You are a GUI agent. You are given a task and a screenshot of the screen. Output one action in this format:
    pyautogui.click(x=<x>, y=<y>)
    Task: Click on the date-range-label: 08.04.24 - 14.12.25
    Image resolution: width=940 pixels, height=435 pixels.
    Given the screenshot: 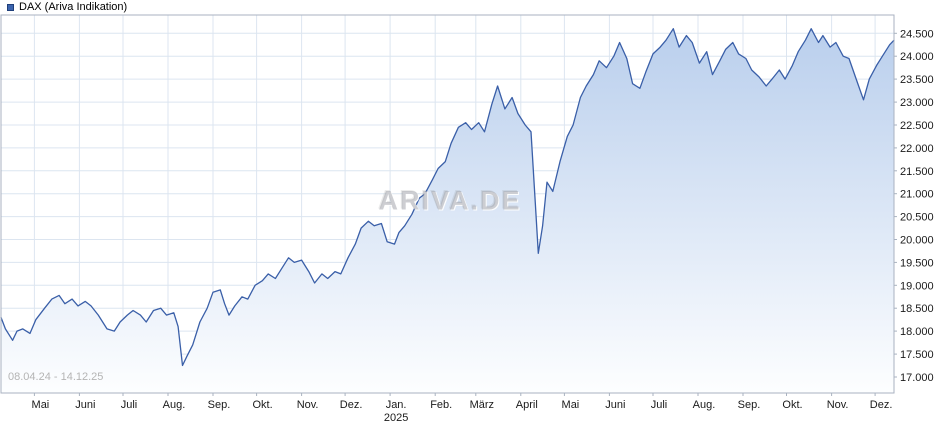 What is the action you would take?
    pyautogui.click(x=56, y=377)
    